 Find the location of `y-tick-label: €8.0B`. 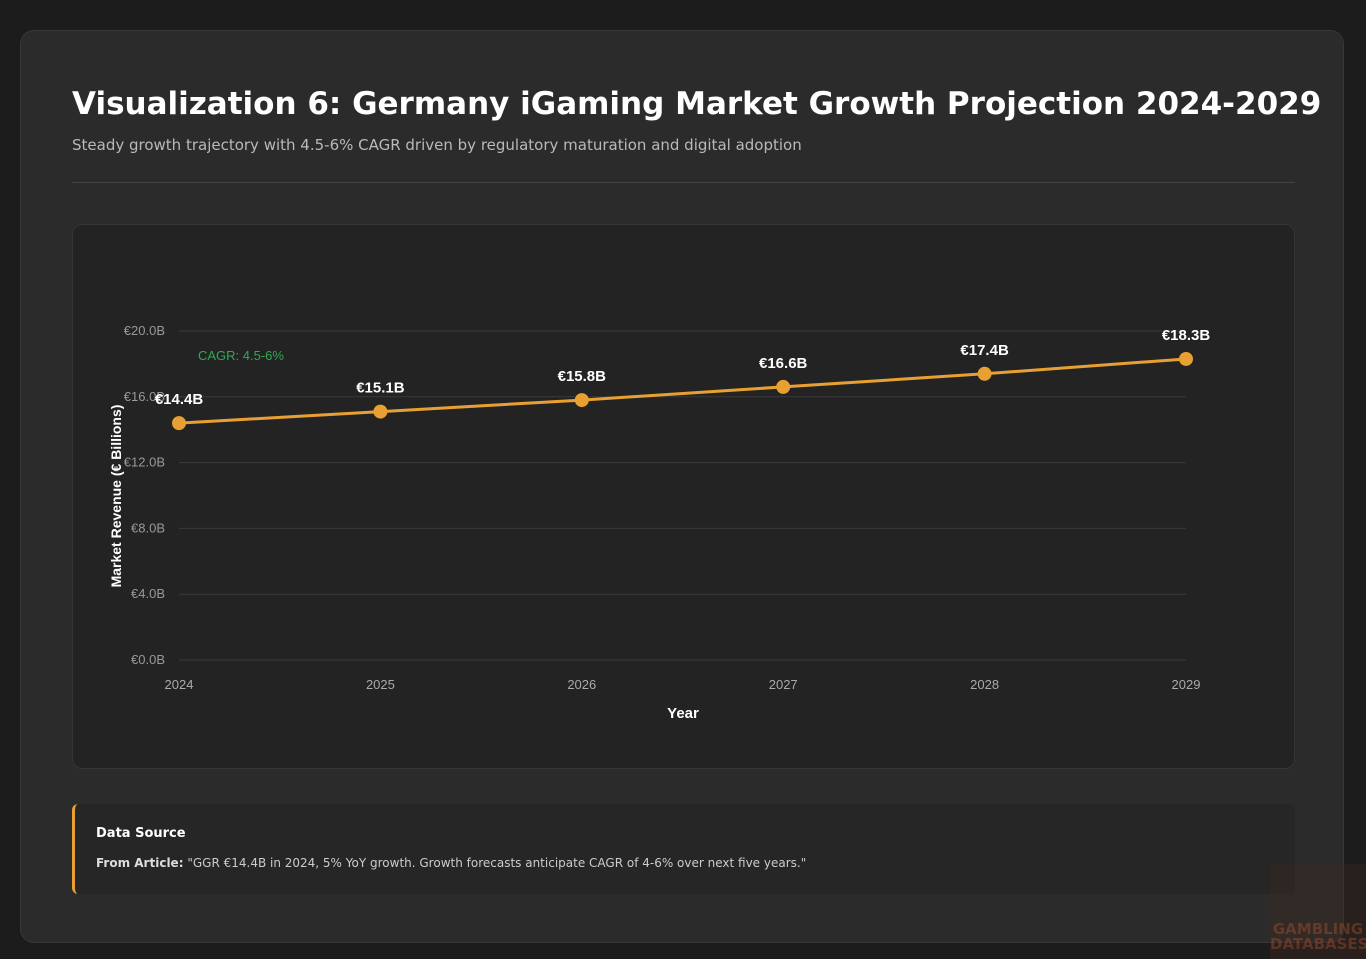

y-tick-label: €8.0B is located at coordinates (148, 527).